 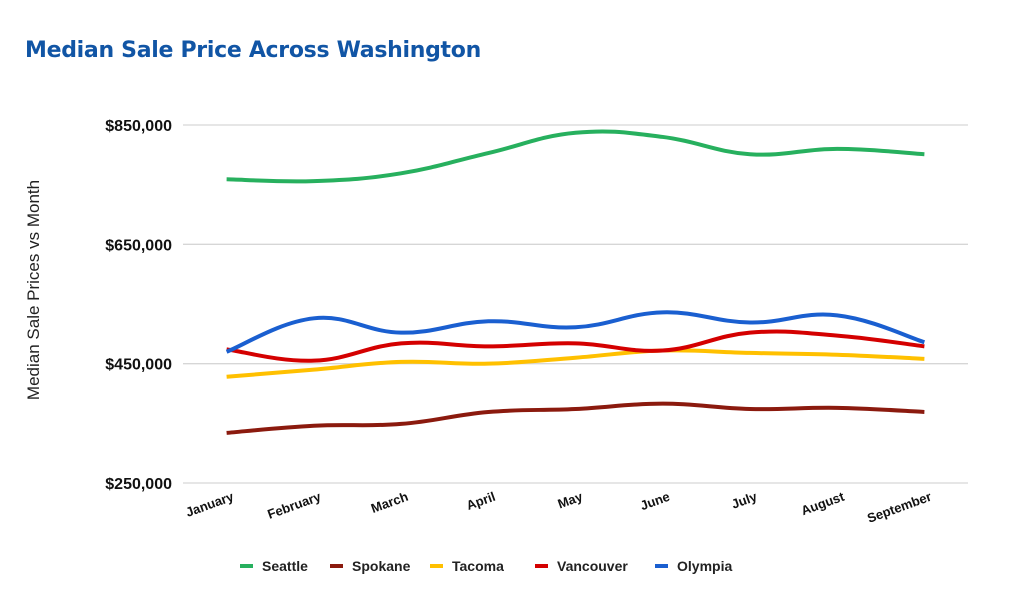 I want to click on y-tick-label: $850,000, so click(x=138, y=126).